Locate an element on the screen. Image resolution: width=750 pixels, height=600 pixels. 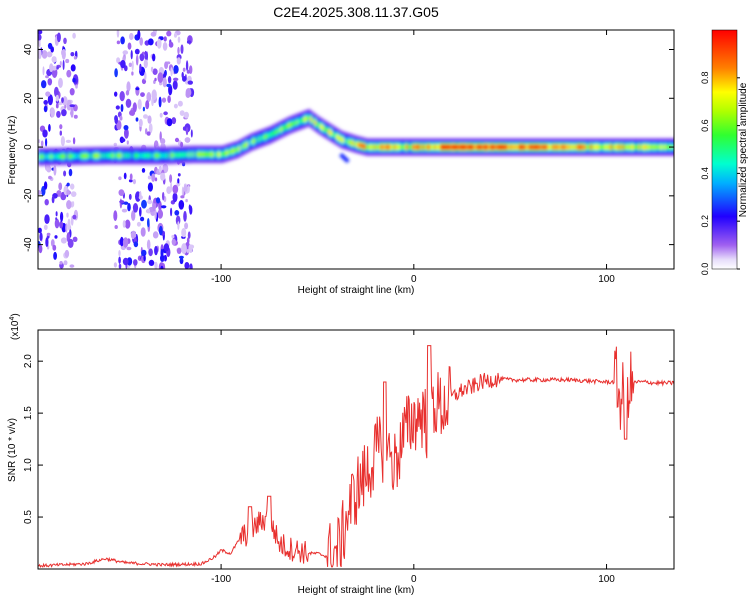
colorbar-tick-label: 0.0 is located at coordinates (705, 269).